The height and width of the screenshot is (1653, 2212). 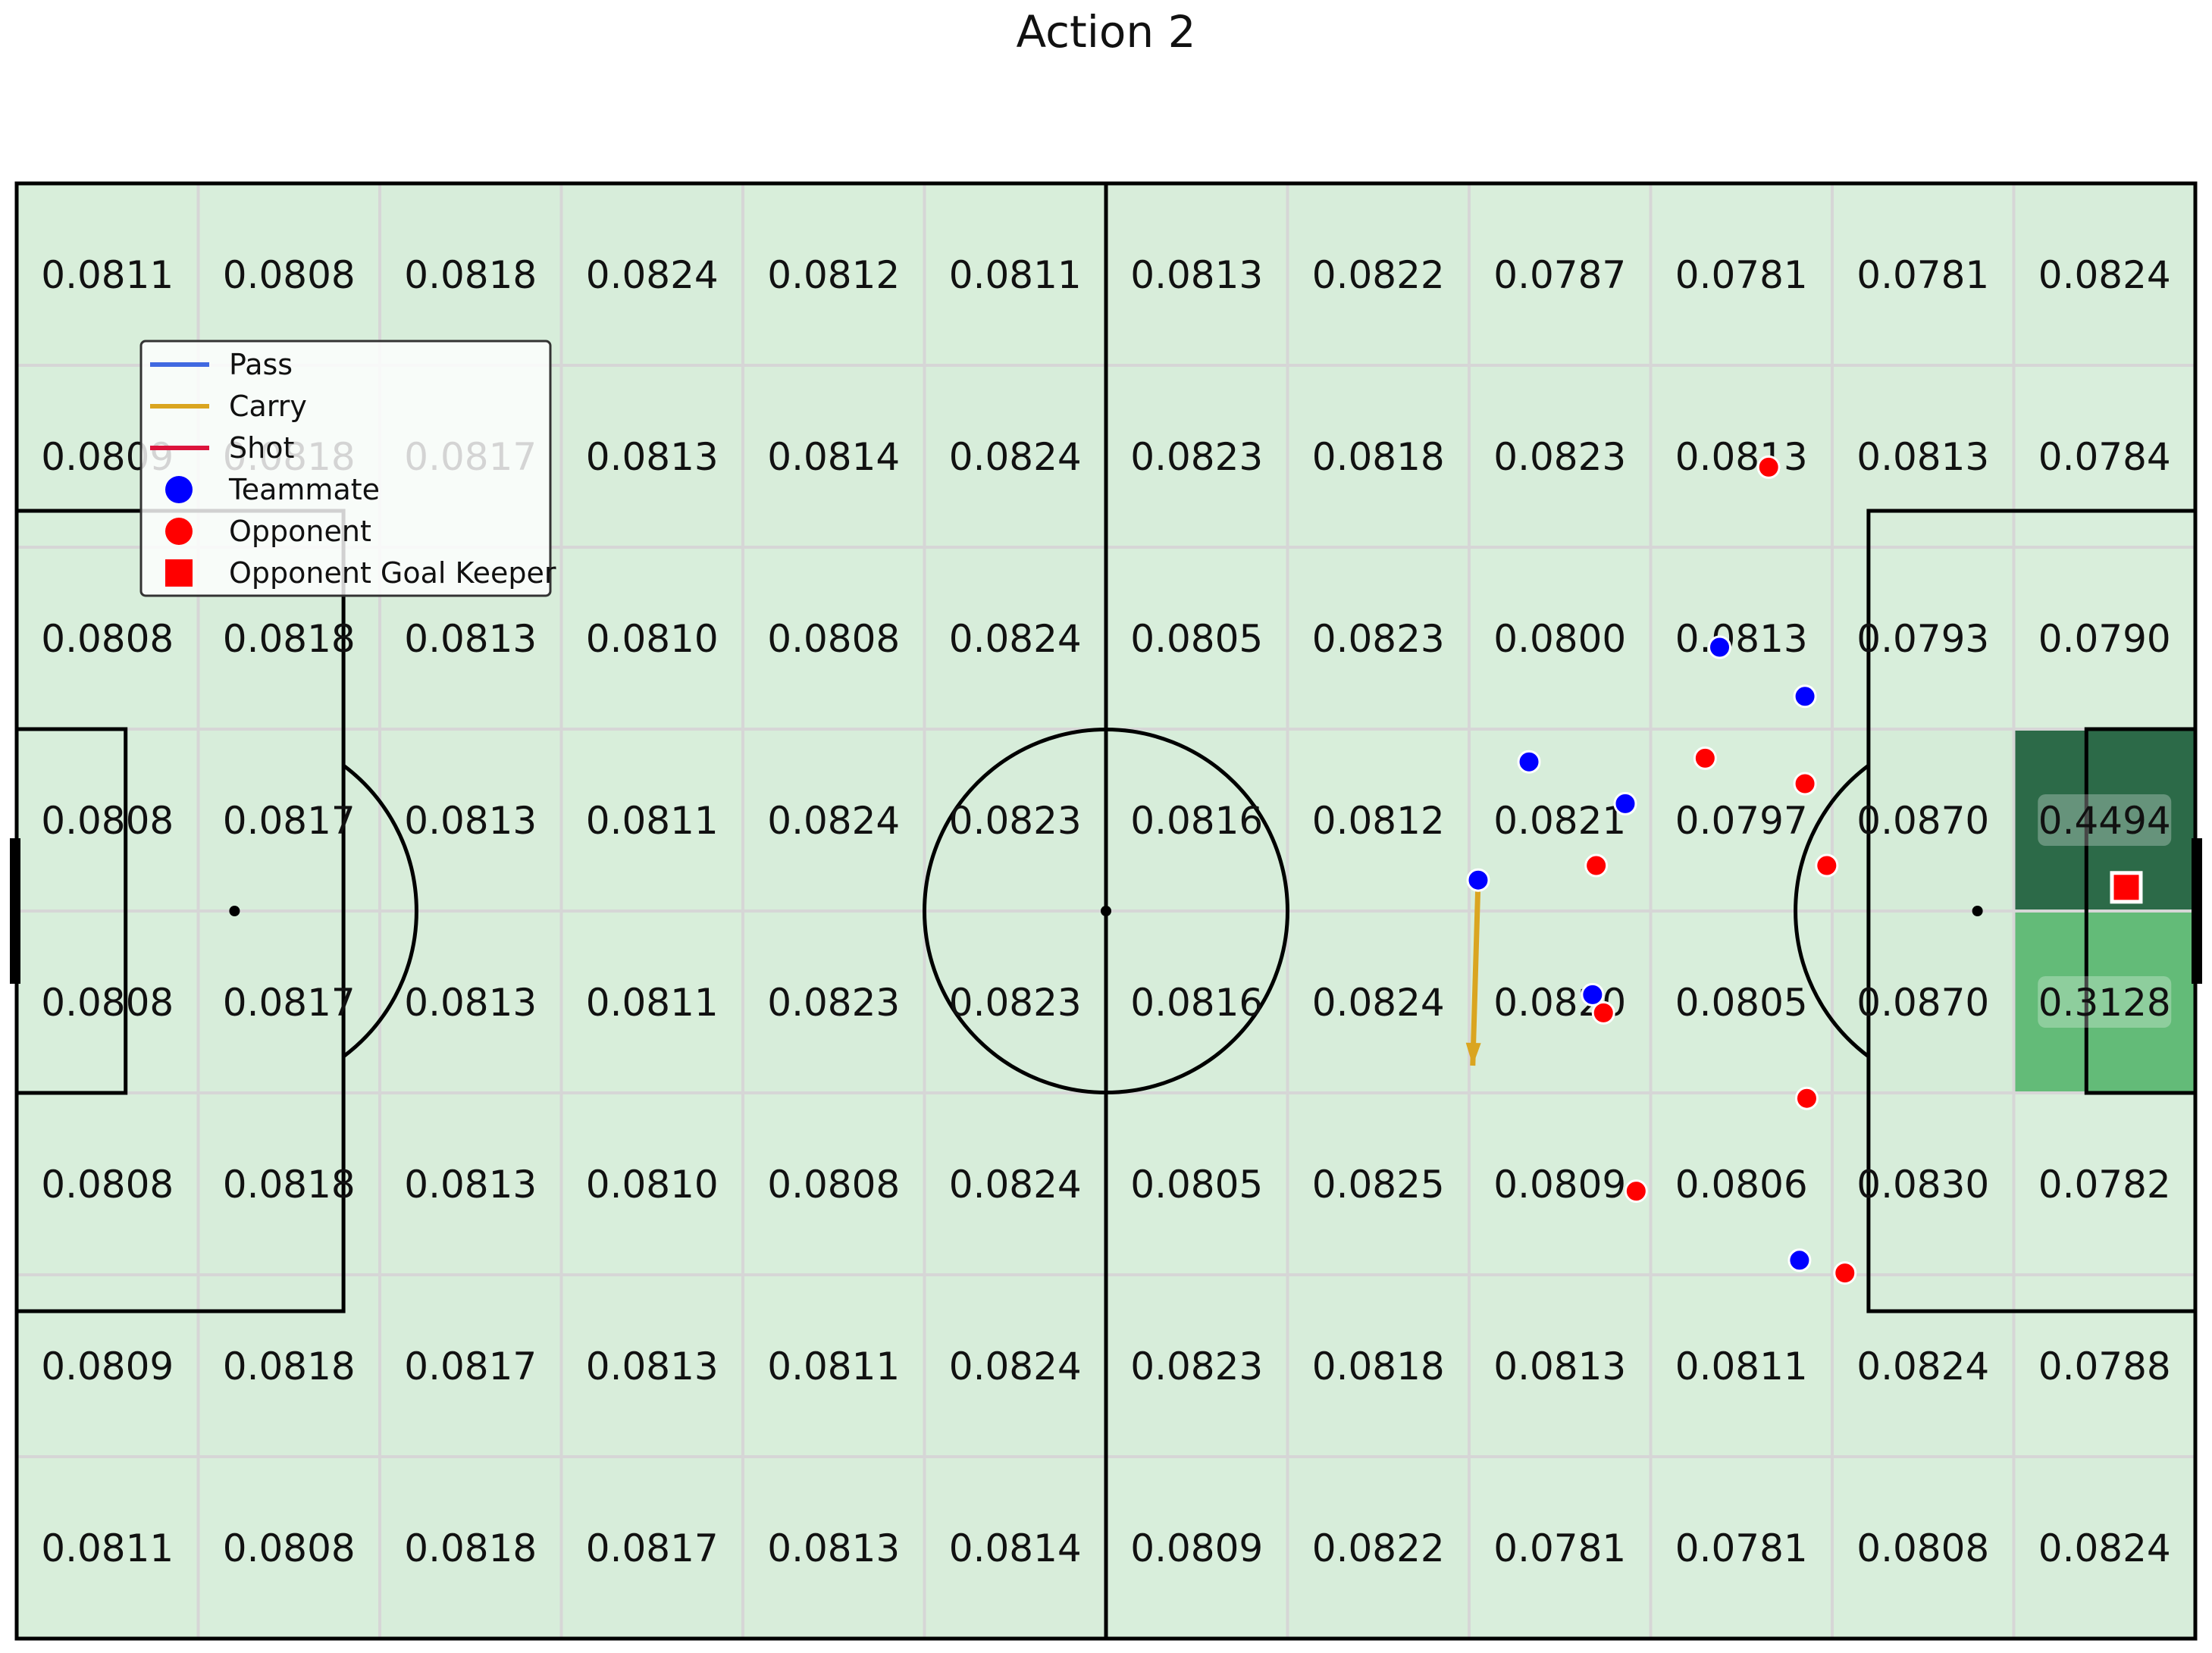 I want to click on centre-spot, so click(x=1106, y=911).